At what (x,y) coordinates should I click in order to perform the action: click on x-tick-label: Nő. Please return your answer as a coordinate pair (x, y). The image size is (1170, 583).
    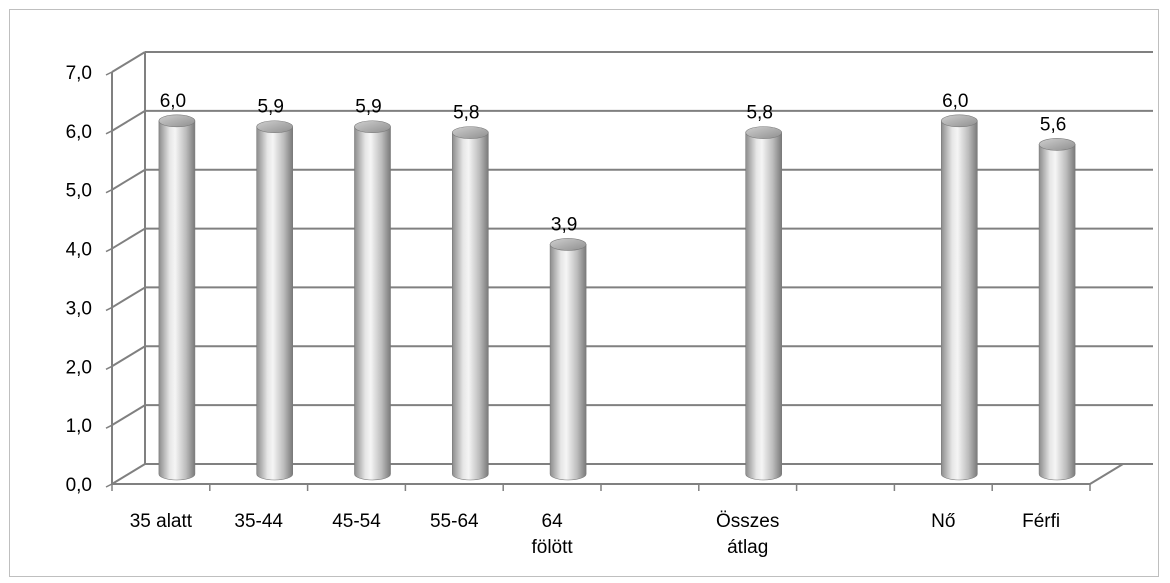
    Looking at the image, I should click on (943, 521).